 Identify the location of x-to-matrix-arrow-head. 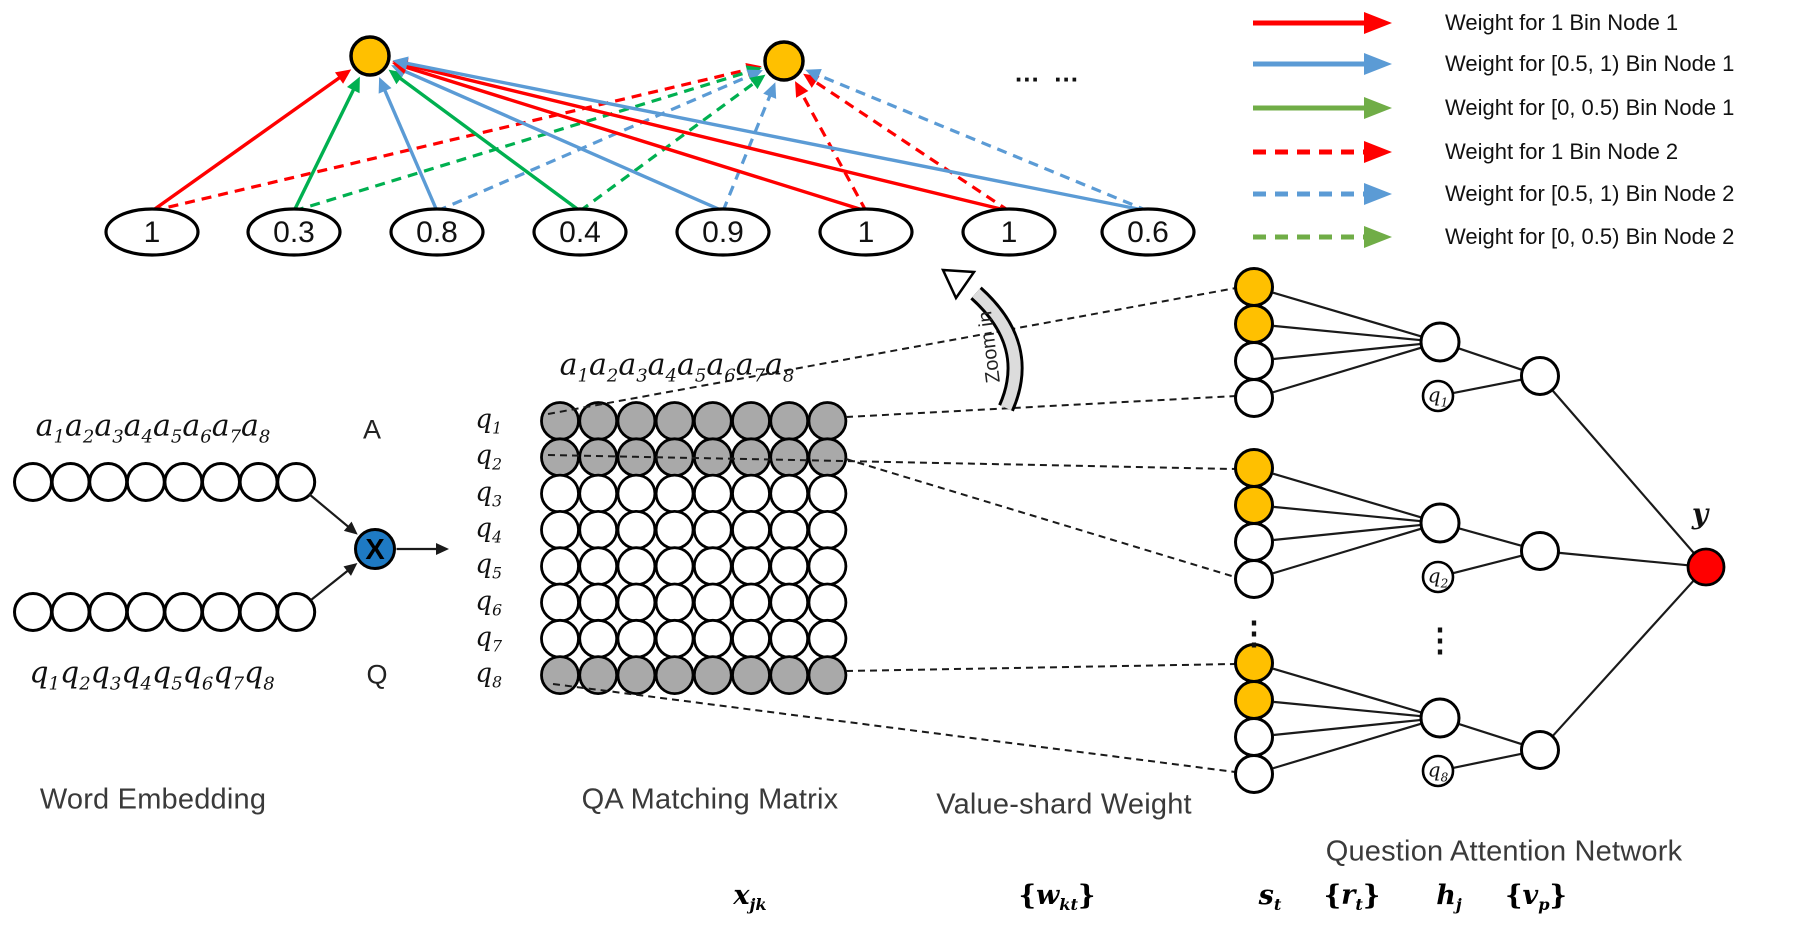
(442, 549).